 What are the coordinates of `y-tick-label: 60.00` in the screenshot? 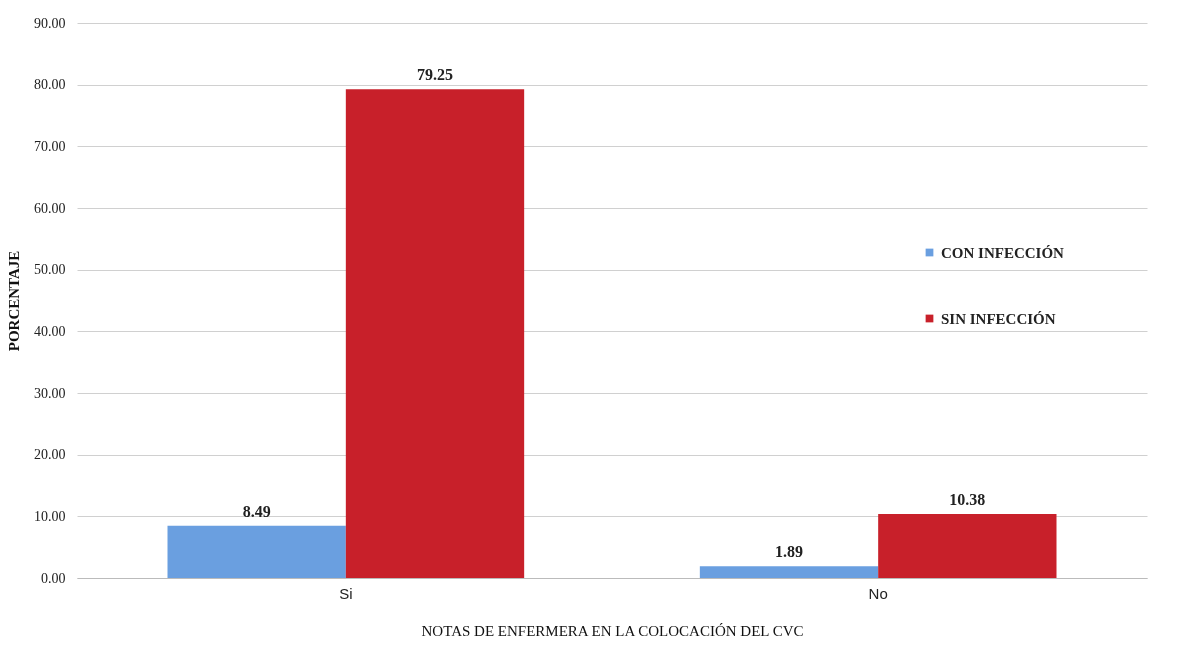 It's located at (50, 208).